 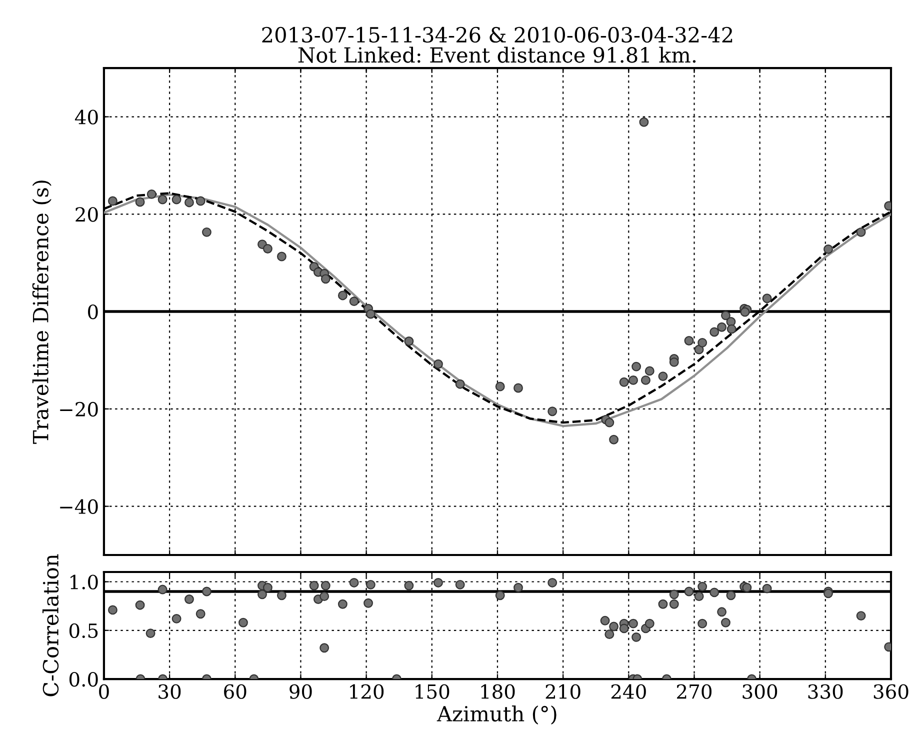 What do you see at coordinates (50, 625) in the screenshot?
I see `y-axis-title: C-Correlation` at bounding box center [50, 625].